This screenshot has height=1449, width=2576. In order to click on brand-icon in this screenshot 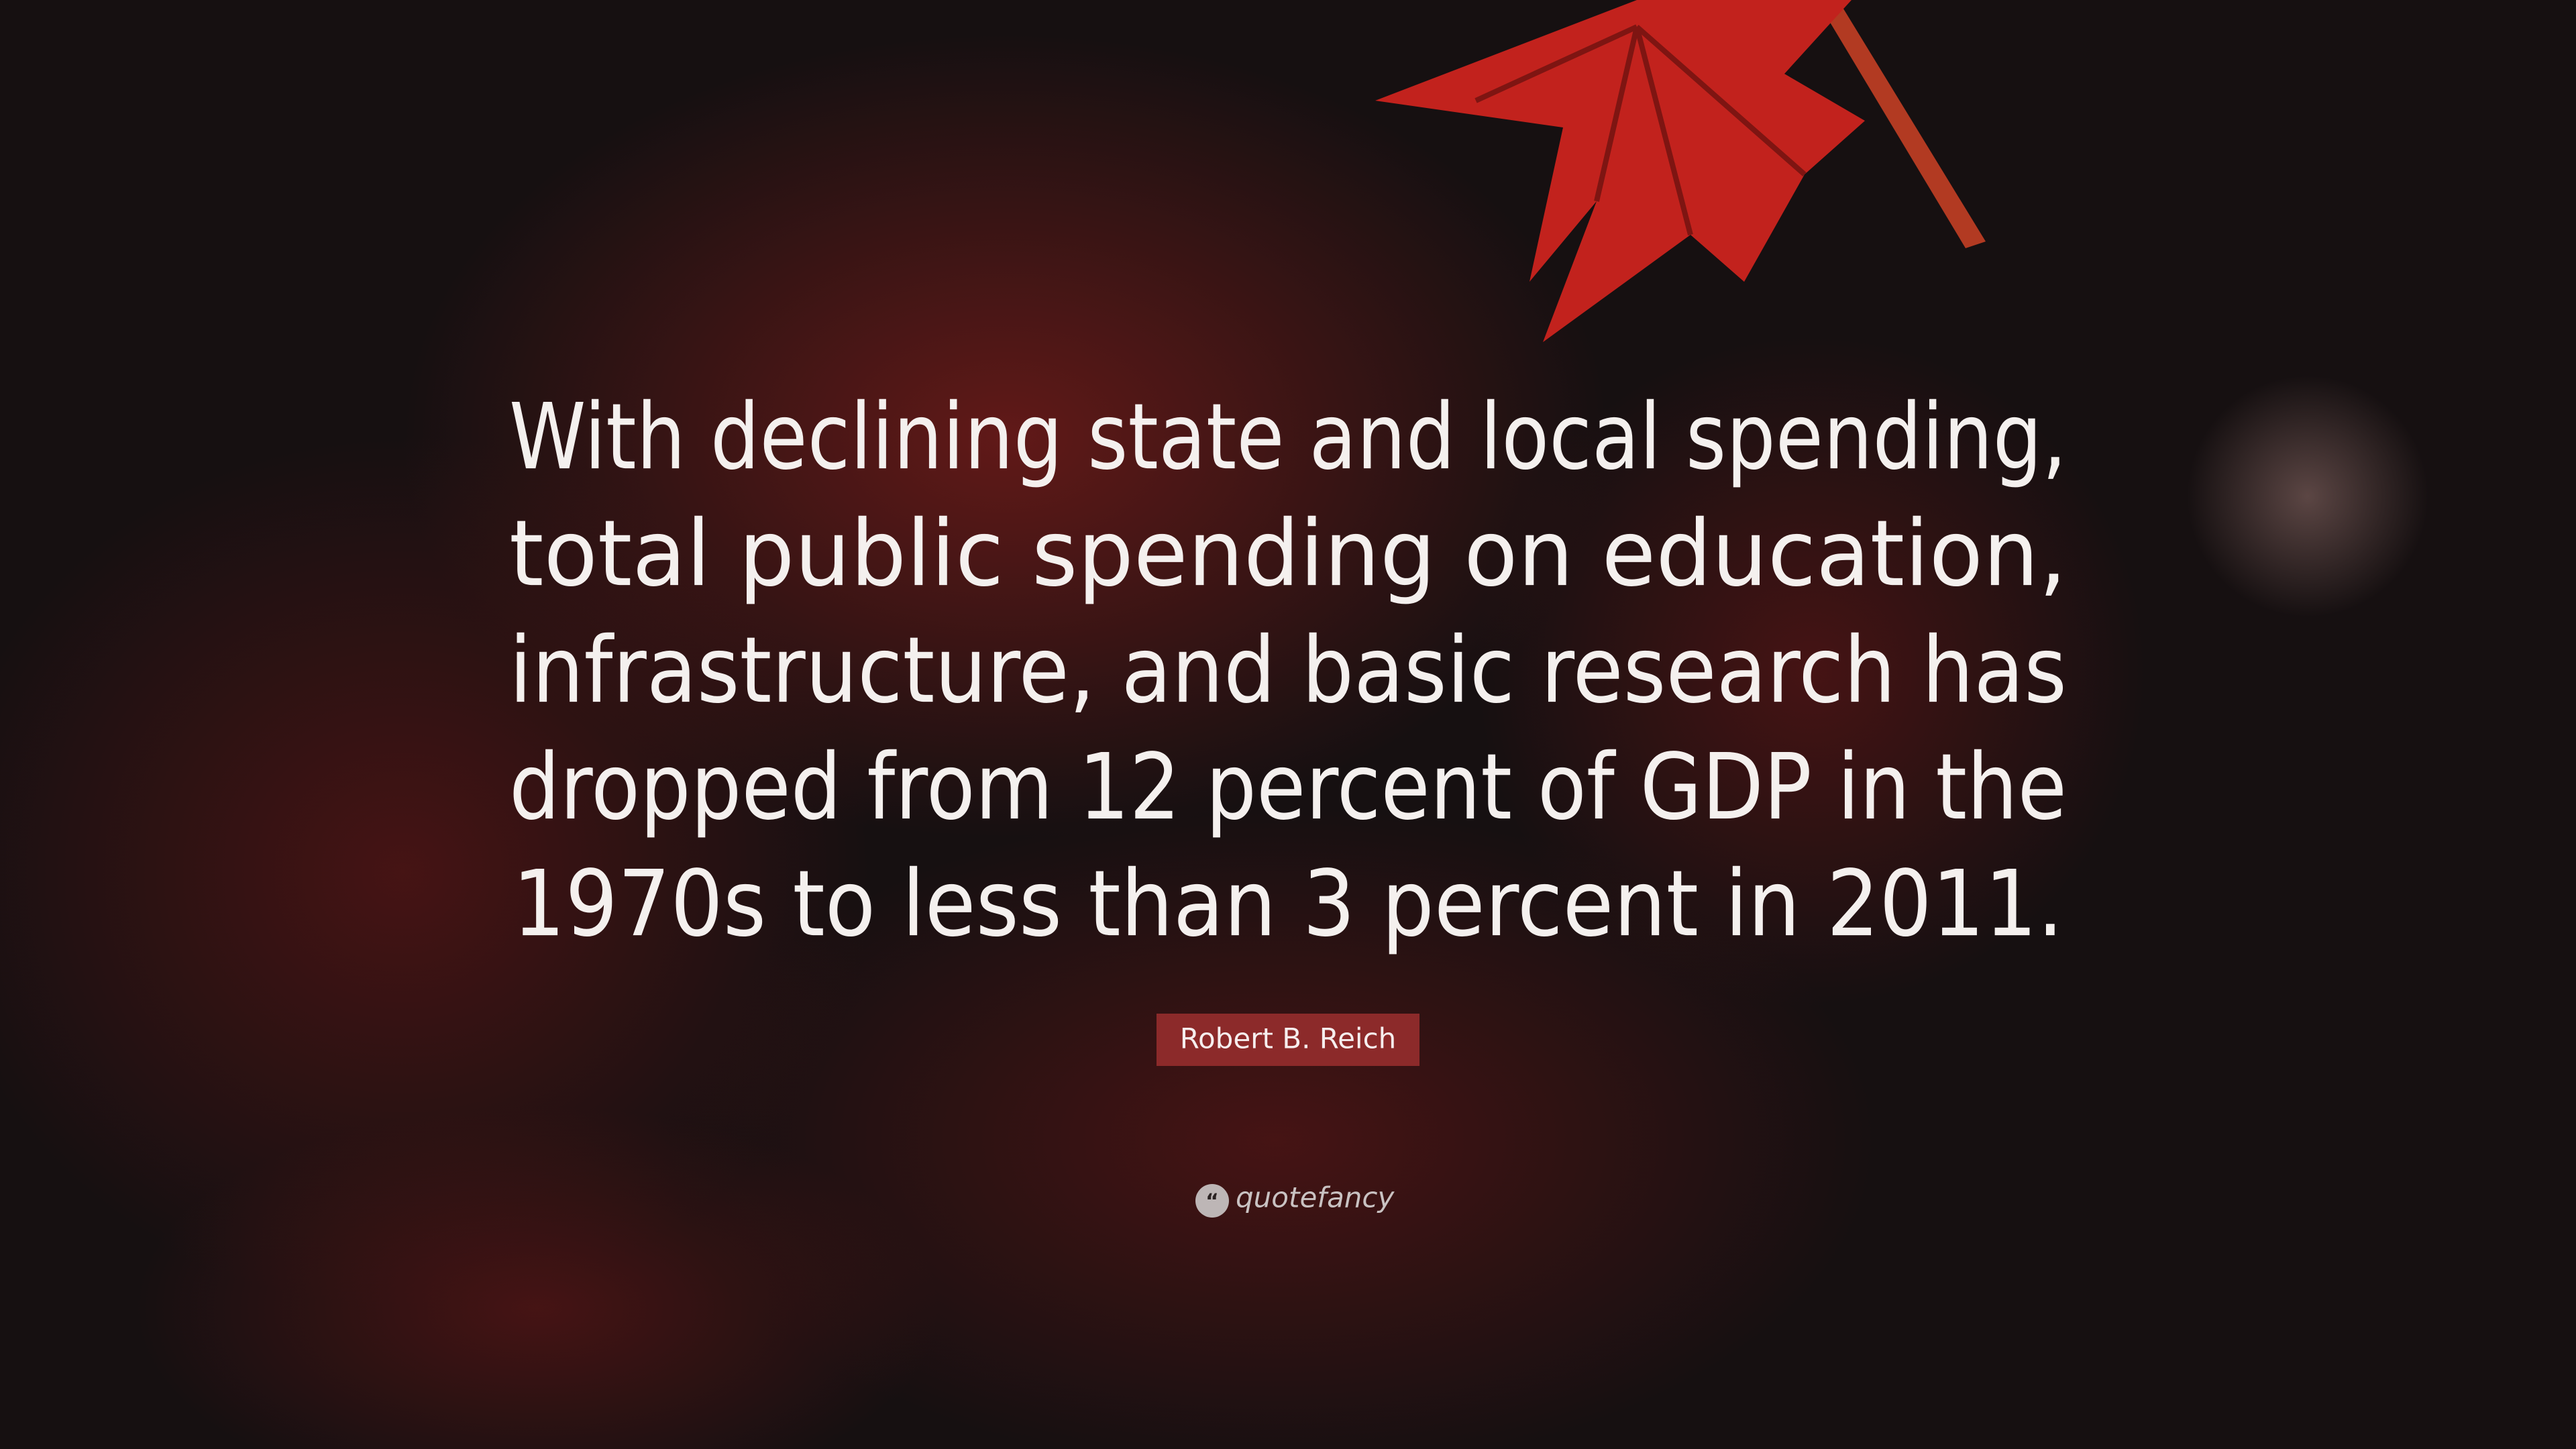, I will do `click(1212, 1201)`.